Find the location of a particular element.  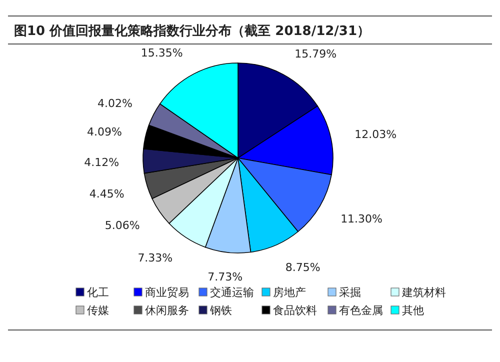

legend-label: 建筑材料 is located at coordinates (423, 292).